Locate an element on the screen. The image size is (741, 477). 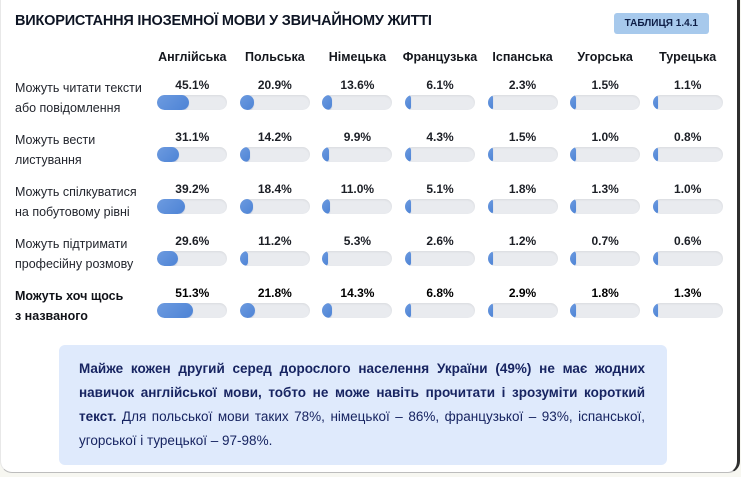
table-cell: 2.6% is located at coordinates (440, 260).